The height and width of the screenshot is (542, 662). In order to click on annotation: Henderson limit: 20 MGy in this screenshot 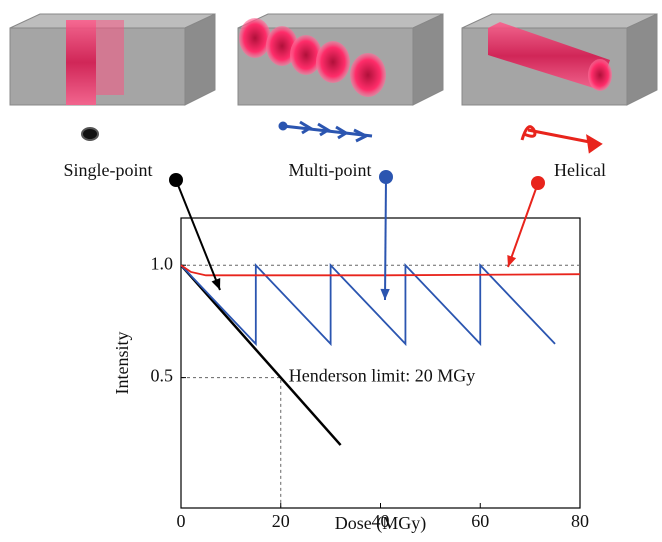, I will do `click(382, 376)`.